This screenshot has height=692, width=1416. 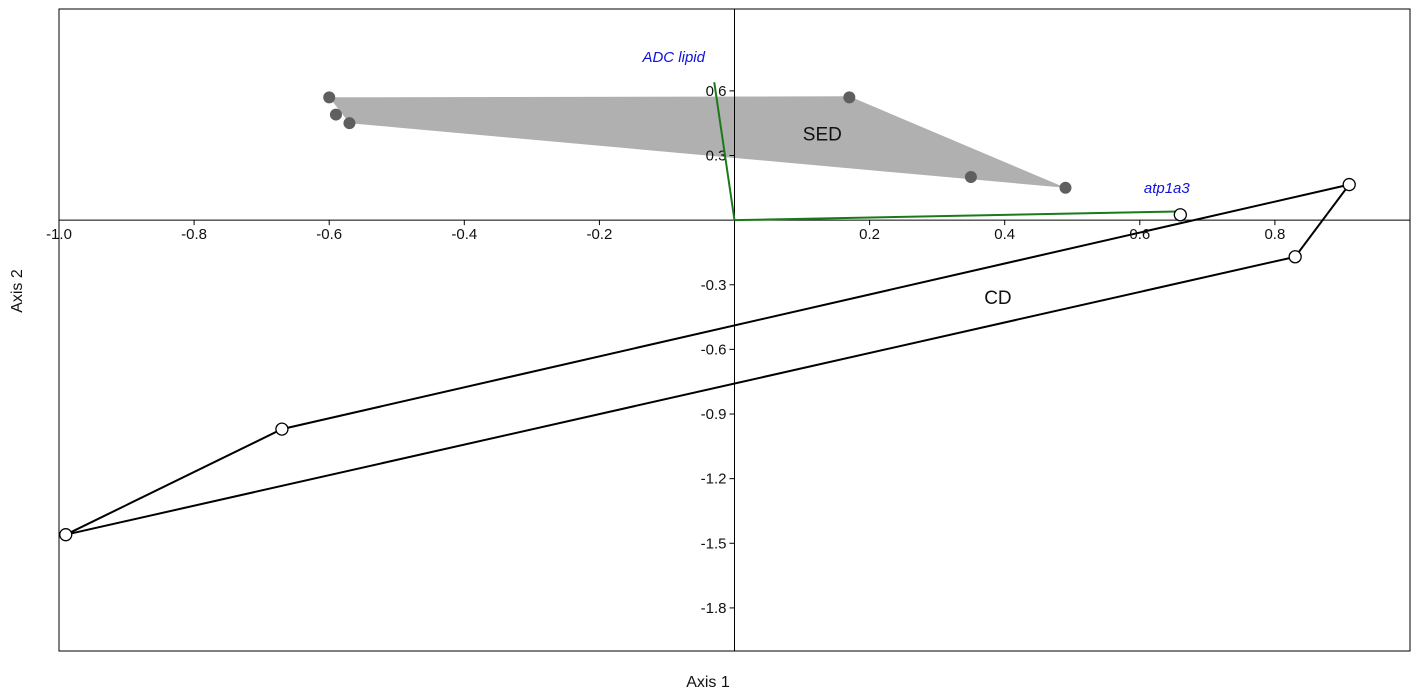 I want to click on group-label-sed: SED, so click(x=822, y=134).